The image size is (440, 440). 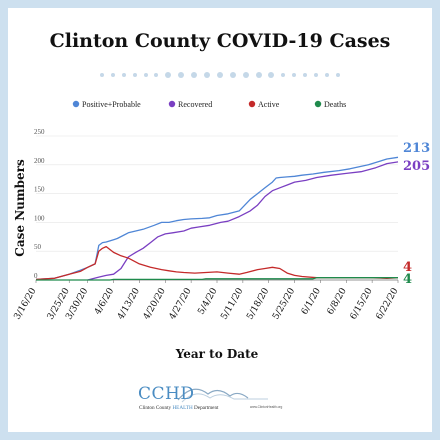 I want to click on logo-mountain-graphic, so click(x=222, y=395).